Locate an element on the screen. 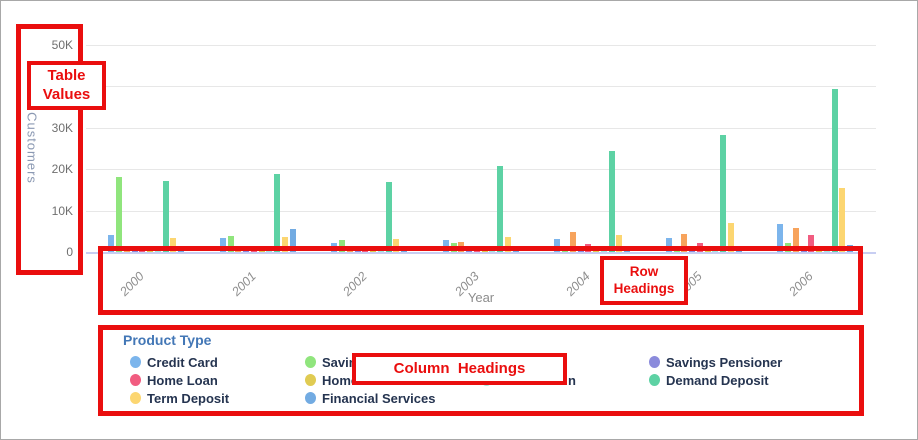  legend-item-label: Home Loan is located at coordinates (182, 380).